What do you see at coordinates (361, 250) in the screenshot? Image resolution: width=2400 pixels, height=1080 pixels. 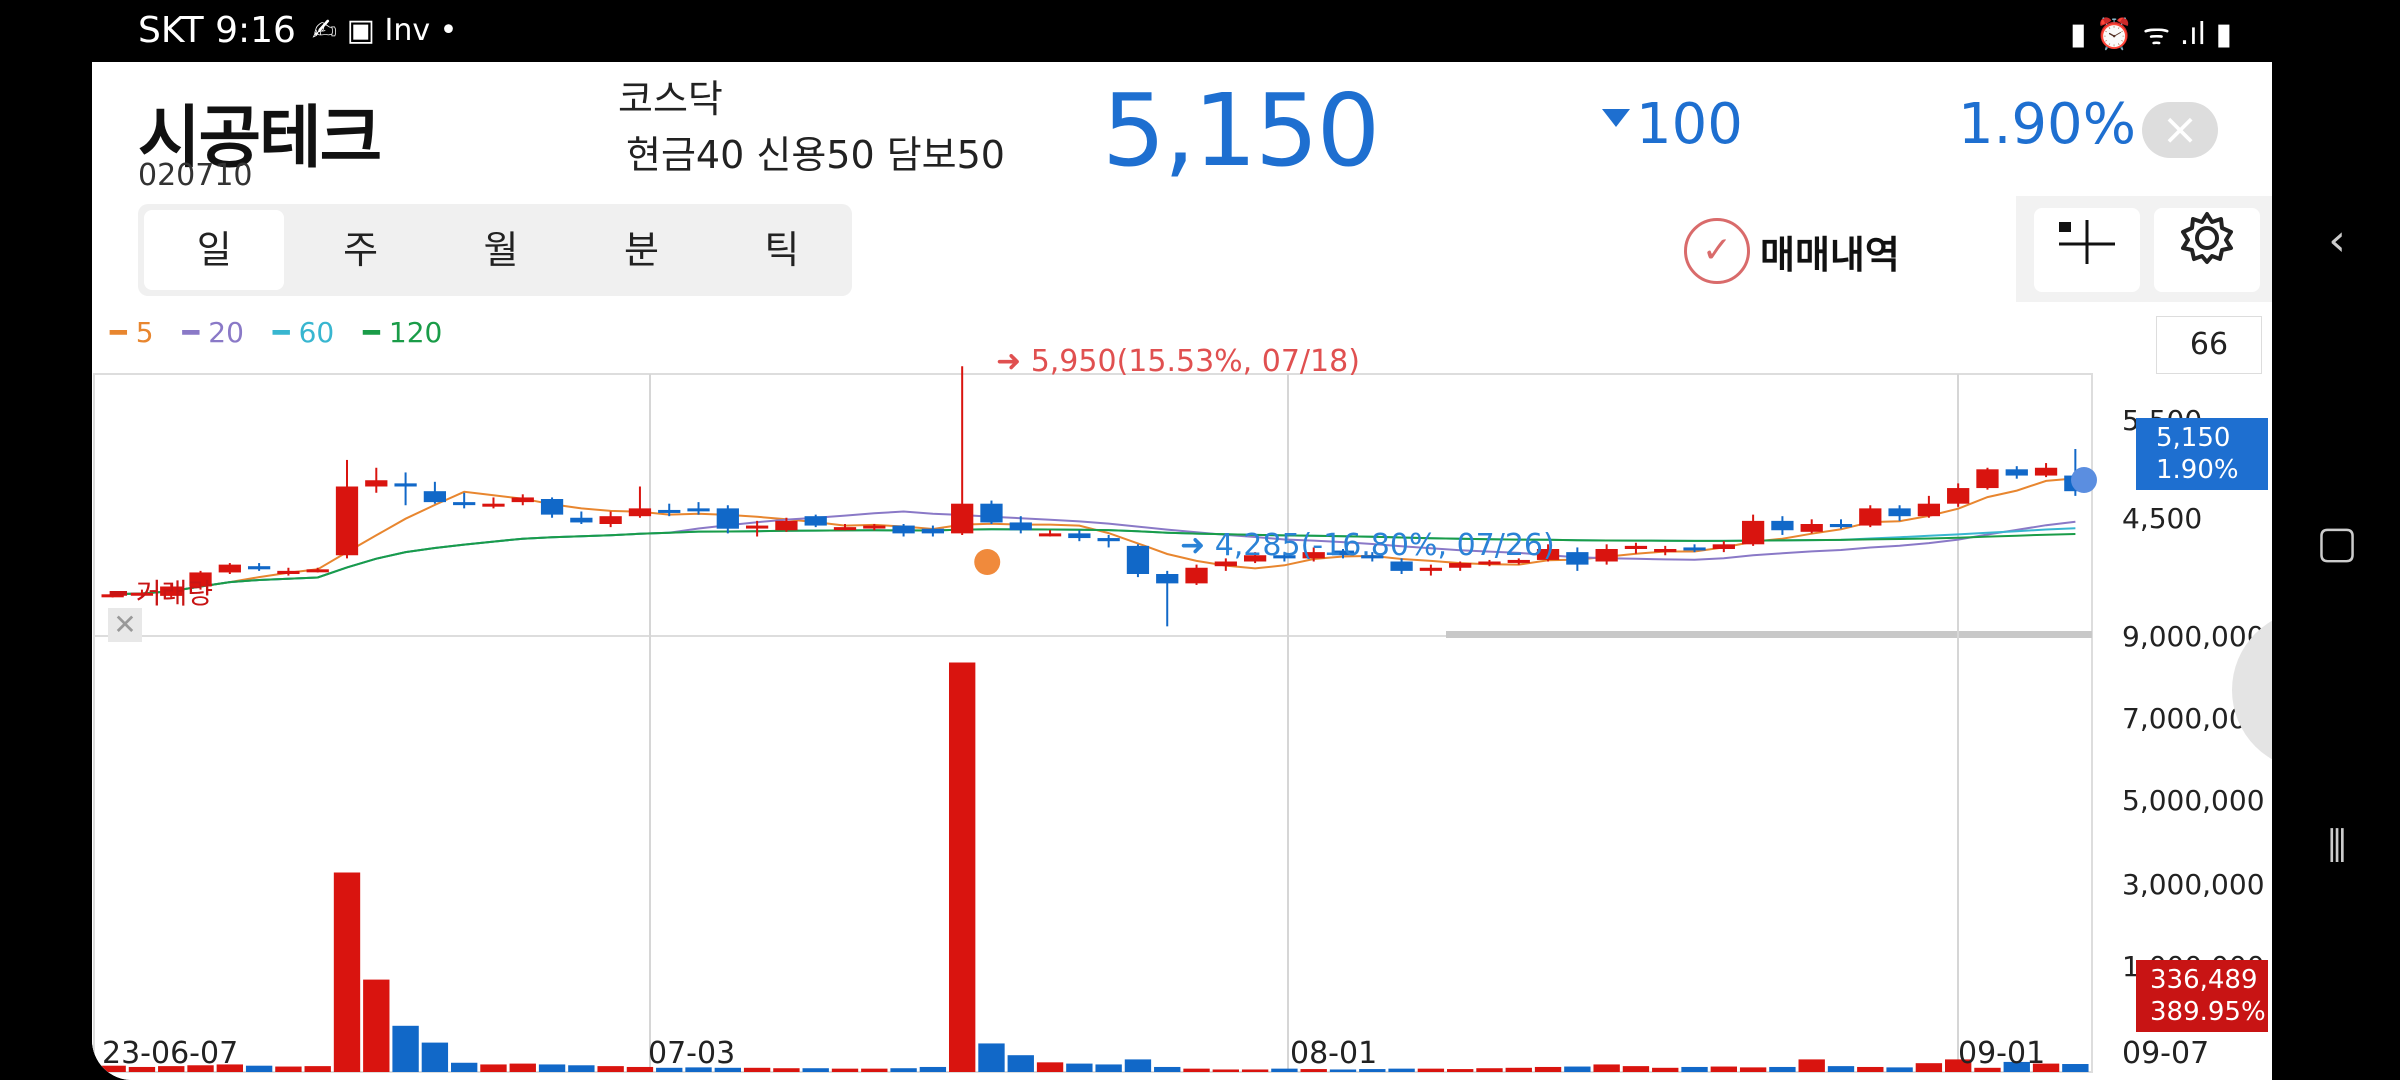 I see `tab-weekly: 주` at bounding box center [361, 250].